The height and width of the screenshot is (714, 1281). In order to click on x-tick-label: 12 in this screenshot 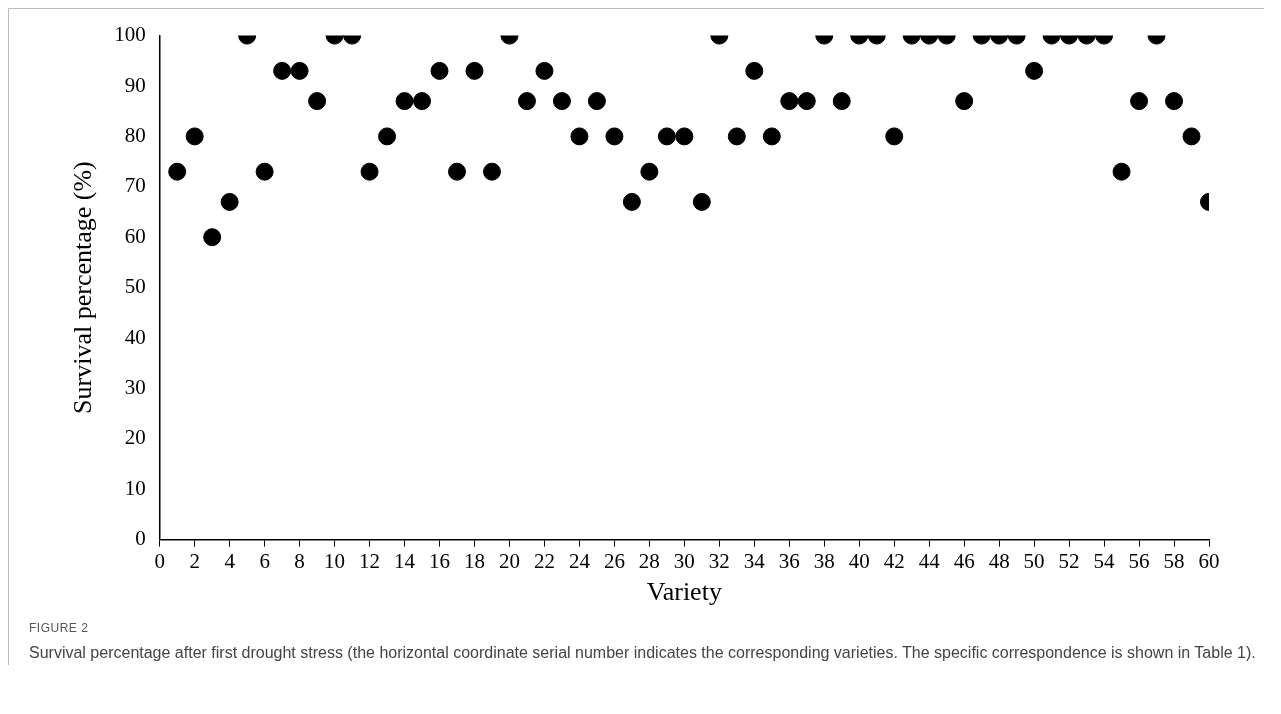, I will do `click(370, 560)`.